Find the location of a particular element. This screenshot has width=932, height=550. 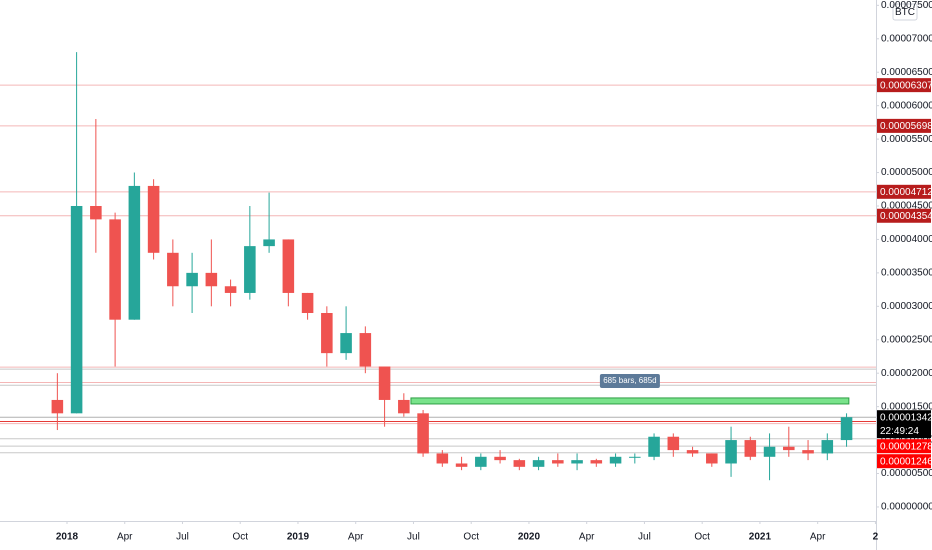

y-tick-label: 0.00006500 is located at coordinates (906, 72).